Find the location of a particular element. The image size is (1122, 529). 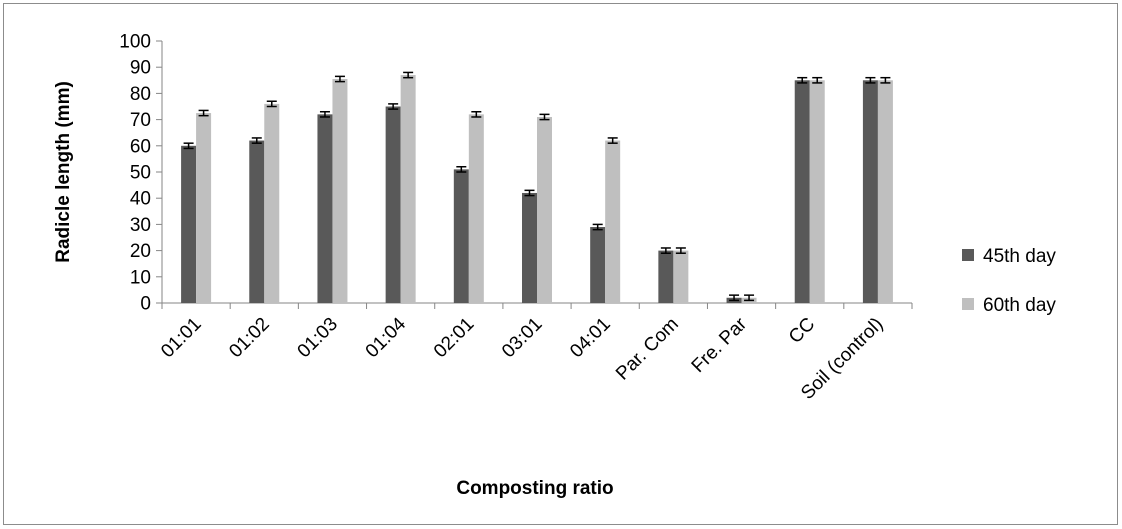

x-tick-label: 01:03 is located at coordinates (318, 338).